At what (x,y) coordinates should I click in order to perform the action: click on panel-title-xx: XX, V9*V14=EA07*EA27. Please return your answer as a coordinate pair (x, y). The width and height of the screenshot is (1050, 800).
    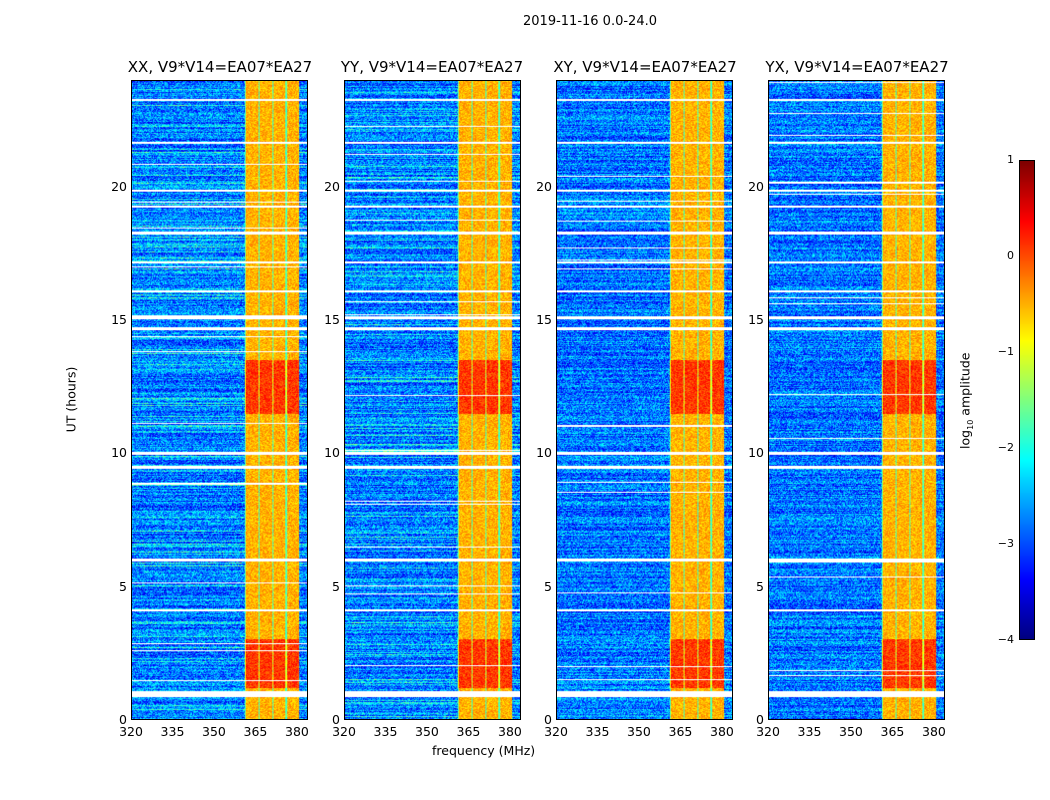
    Looking at the image, I should click on (220, 67).